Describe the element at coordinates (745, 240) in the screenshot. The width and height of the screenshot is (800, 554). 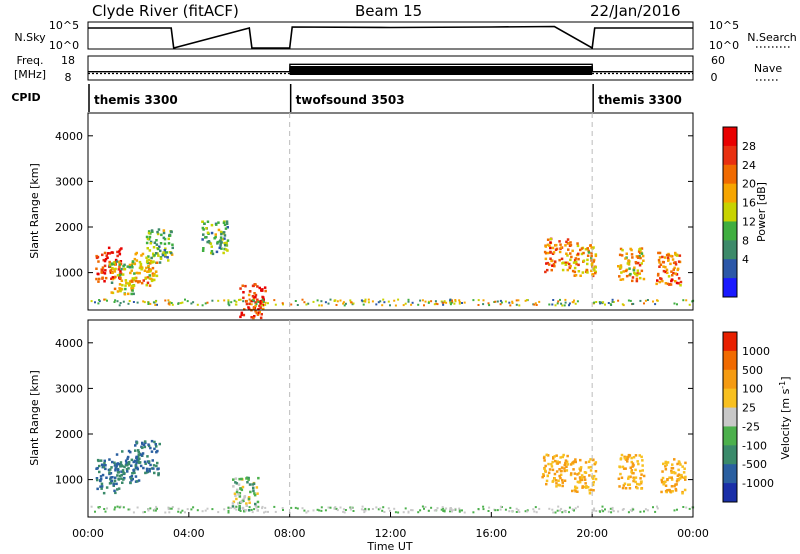
I see `power-colorbar-tick-label: 8` at that location.